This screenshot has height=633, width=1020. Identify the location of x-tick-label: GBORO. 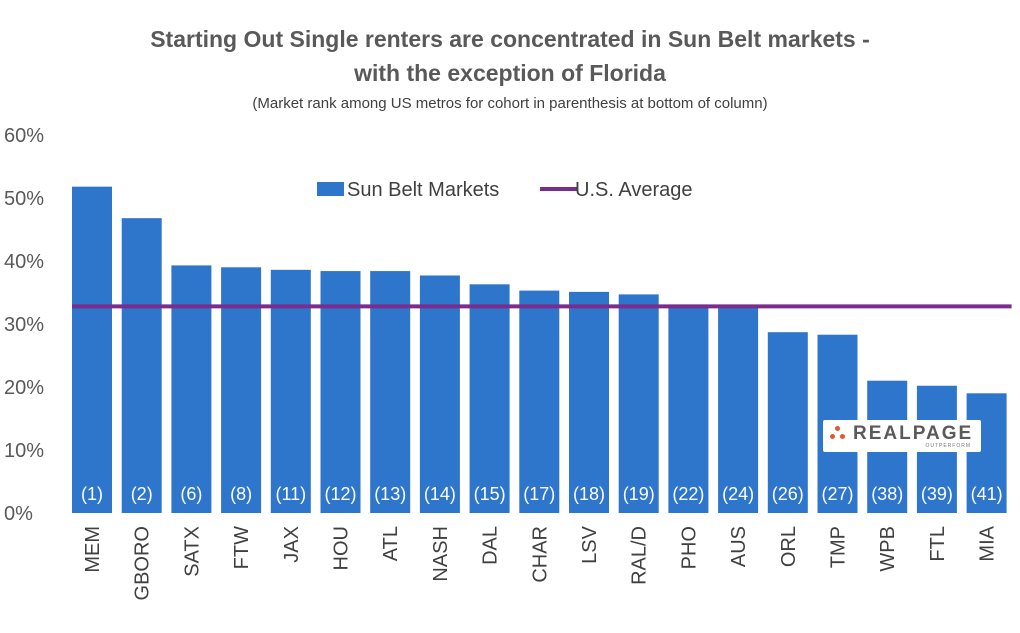
(143, 563).